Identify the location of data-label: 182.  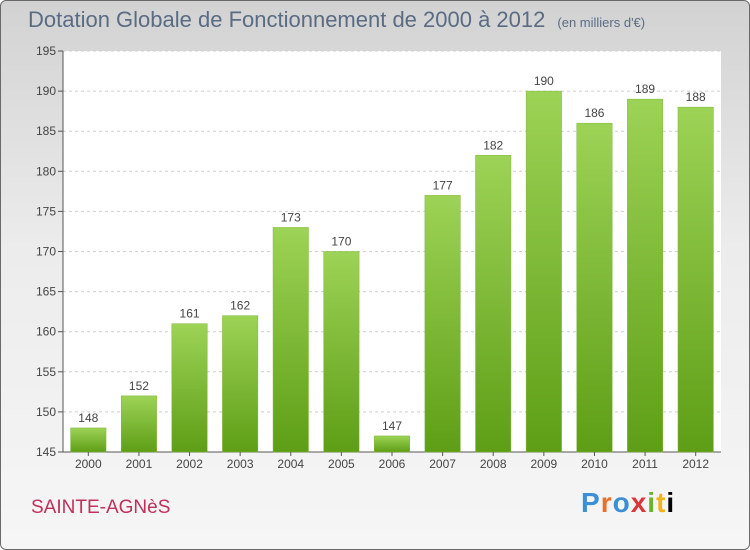
(493, 145).